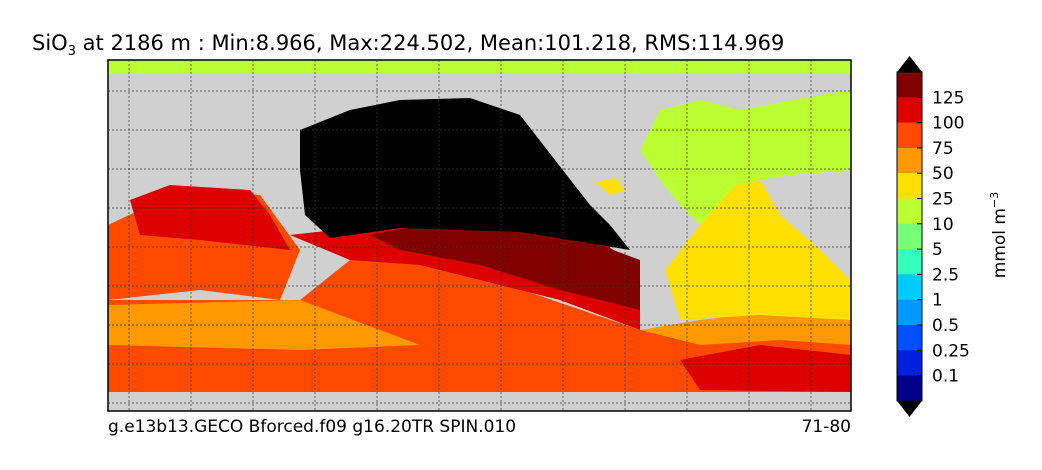 This screenshot has width=1042, height=470. What do you see at coordinates (933, 236) in the screenshot?
I see `colorbar: 125 100 75 50 25 10 5 2.5 1 0.5 0.25 0.1` at bounding box center [933, 236].